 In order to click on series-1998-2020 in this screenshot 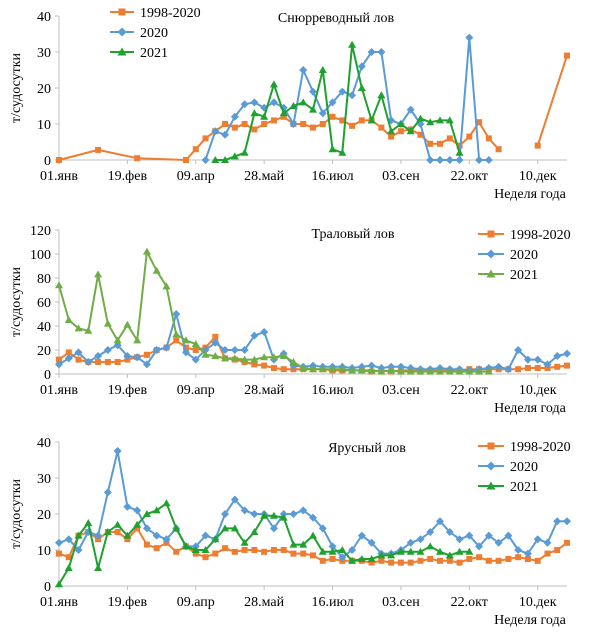, I will do `click(313, 545)`.